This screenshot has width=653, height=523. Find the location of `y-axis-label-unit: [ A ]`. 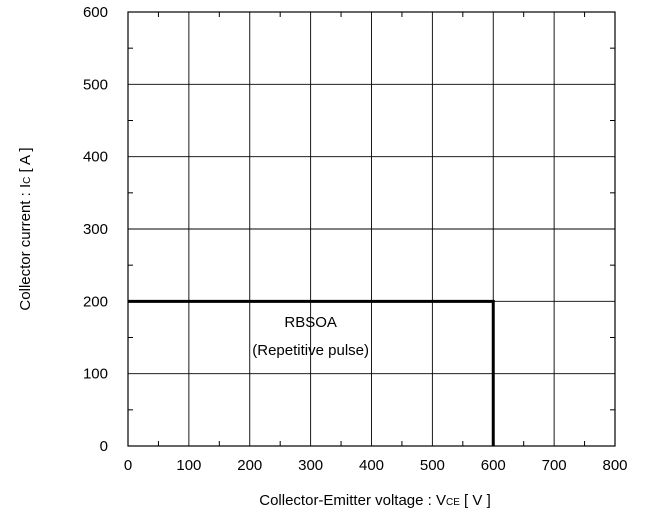

y-axis-label-unit: [ A ] is located at coordinates (25, 161).